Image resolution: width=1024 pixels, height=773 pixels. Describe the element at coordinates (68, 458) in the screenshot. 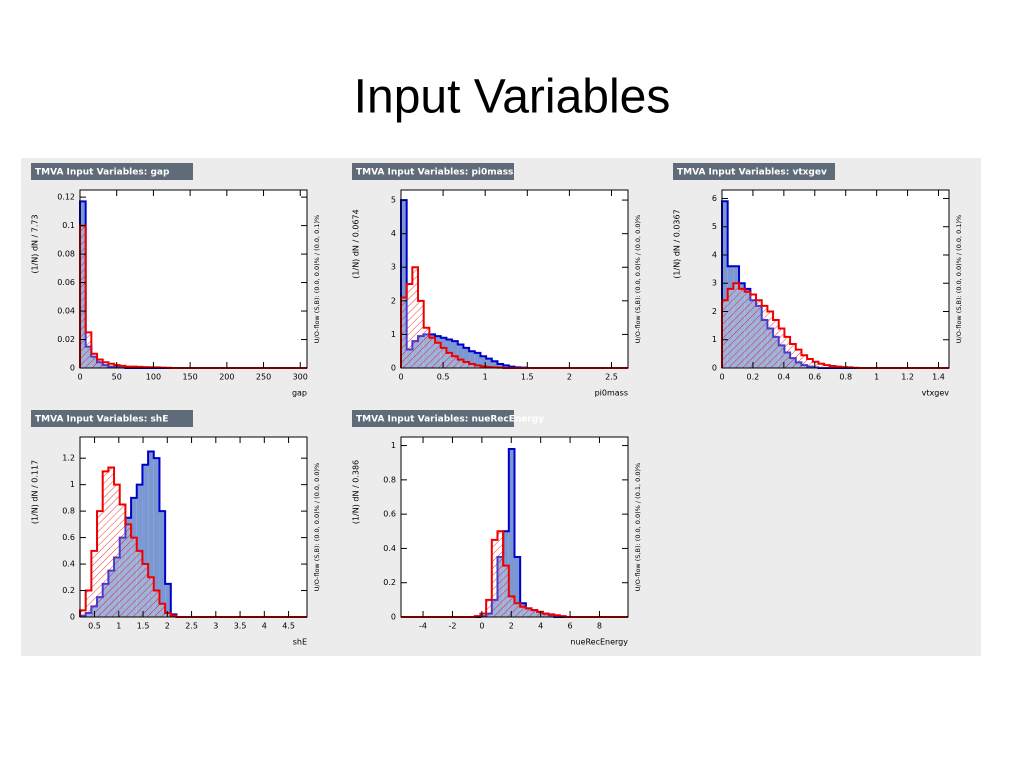

I see `y-tick-label: 1.2` at that location.